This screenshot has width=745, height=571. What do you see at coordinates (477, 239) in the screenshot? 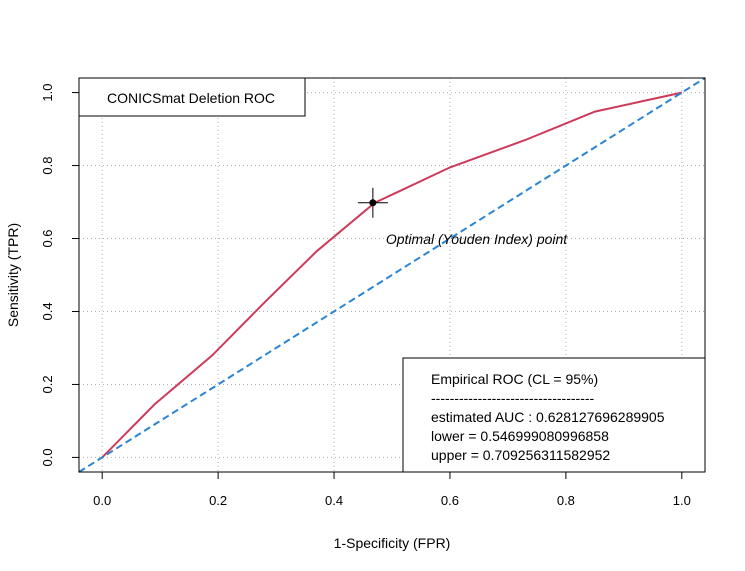
I see `optimal-point-label: Optimal (Youden Index) point` at bounding box center [477, 239].